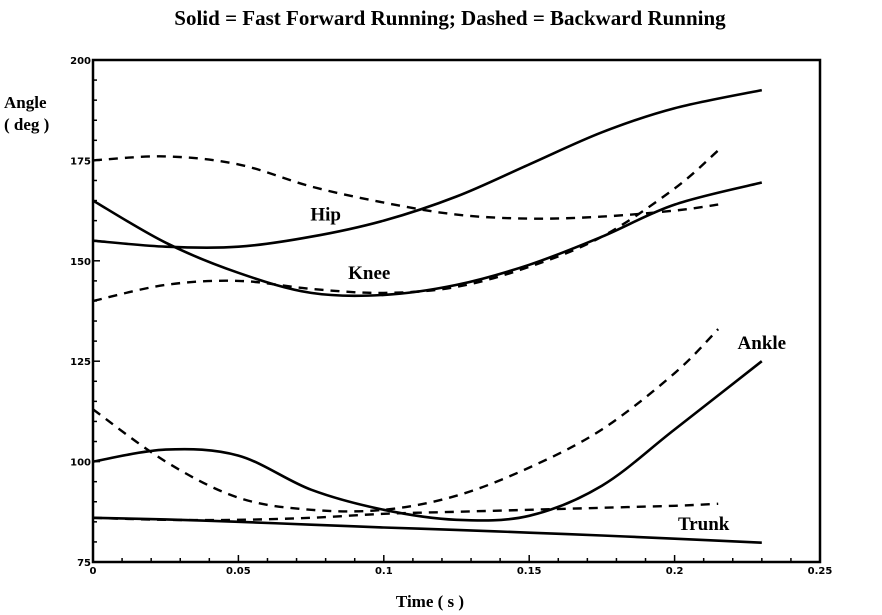 The height and width of the screenshot is (615, 882). I want to click on y-tick-label: 125, so click(80, 362).